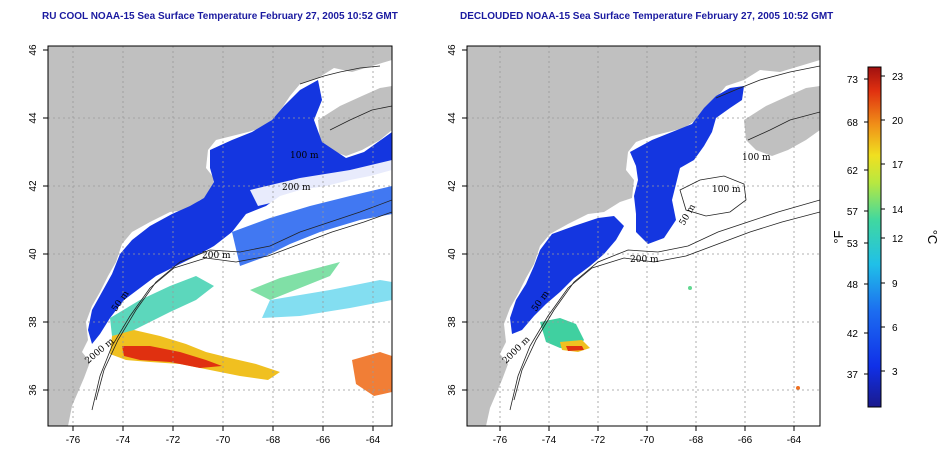 The height and width of the screenshot is (475, 950). I want to click on right-y-tick-label: 38, so click(452, 322).